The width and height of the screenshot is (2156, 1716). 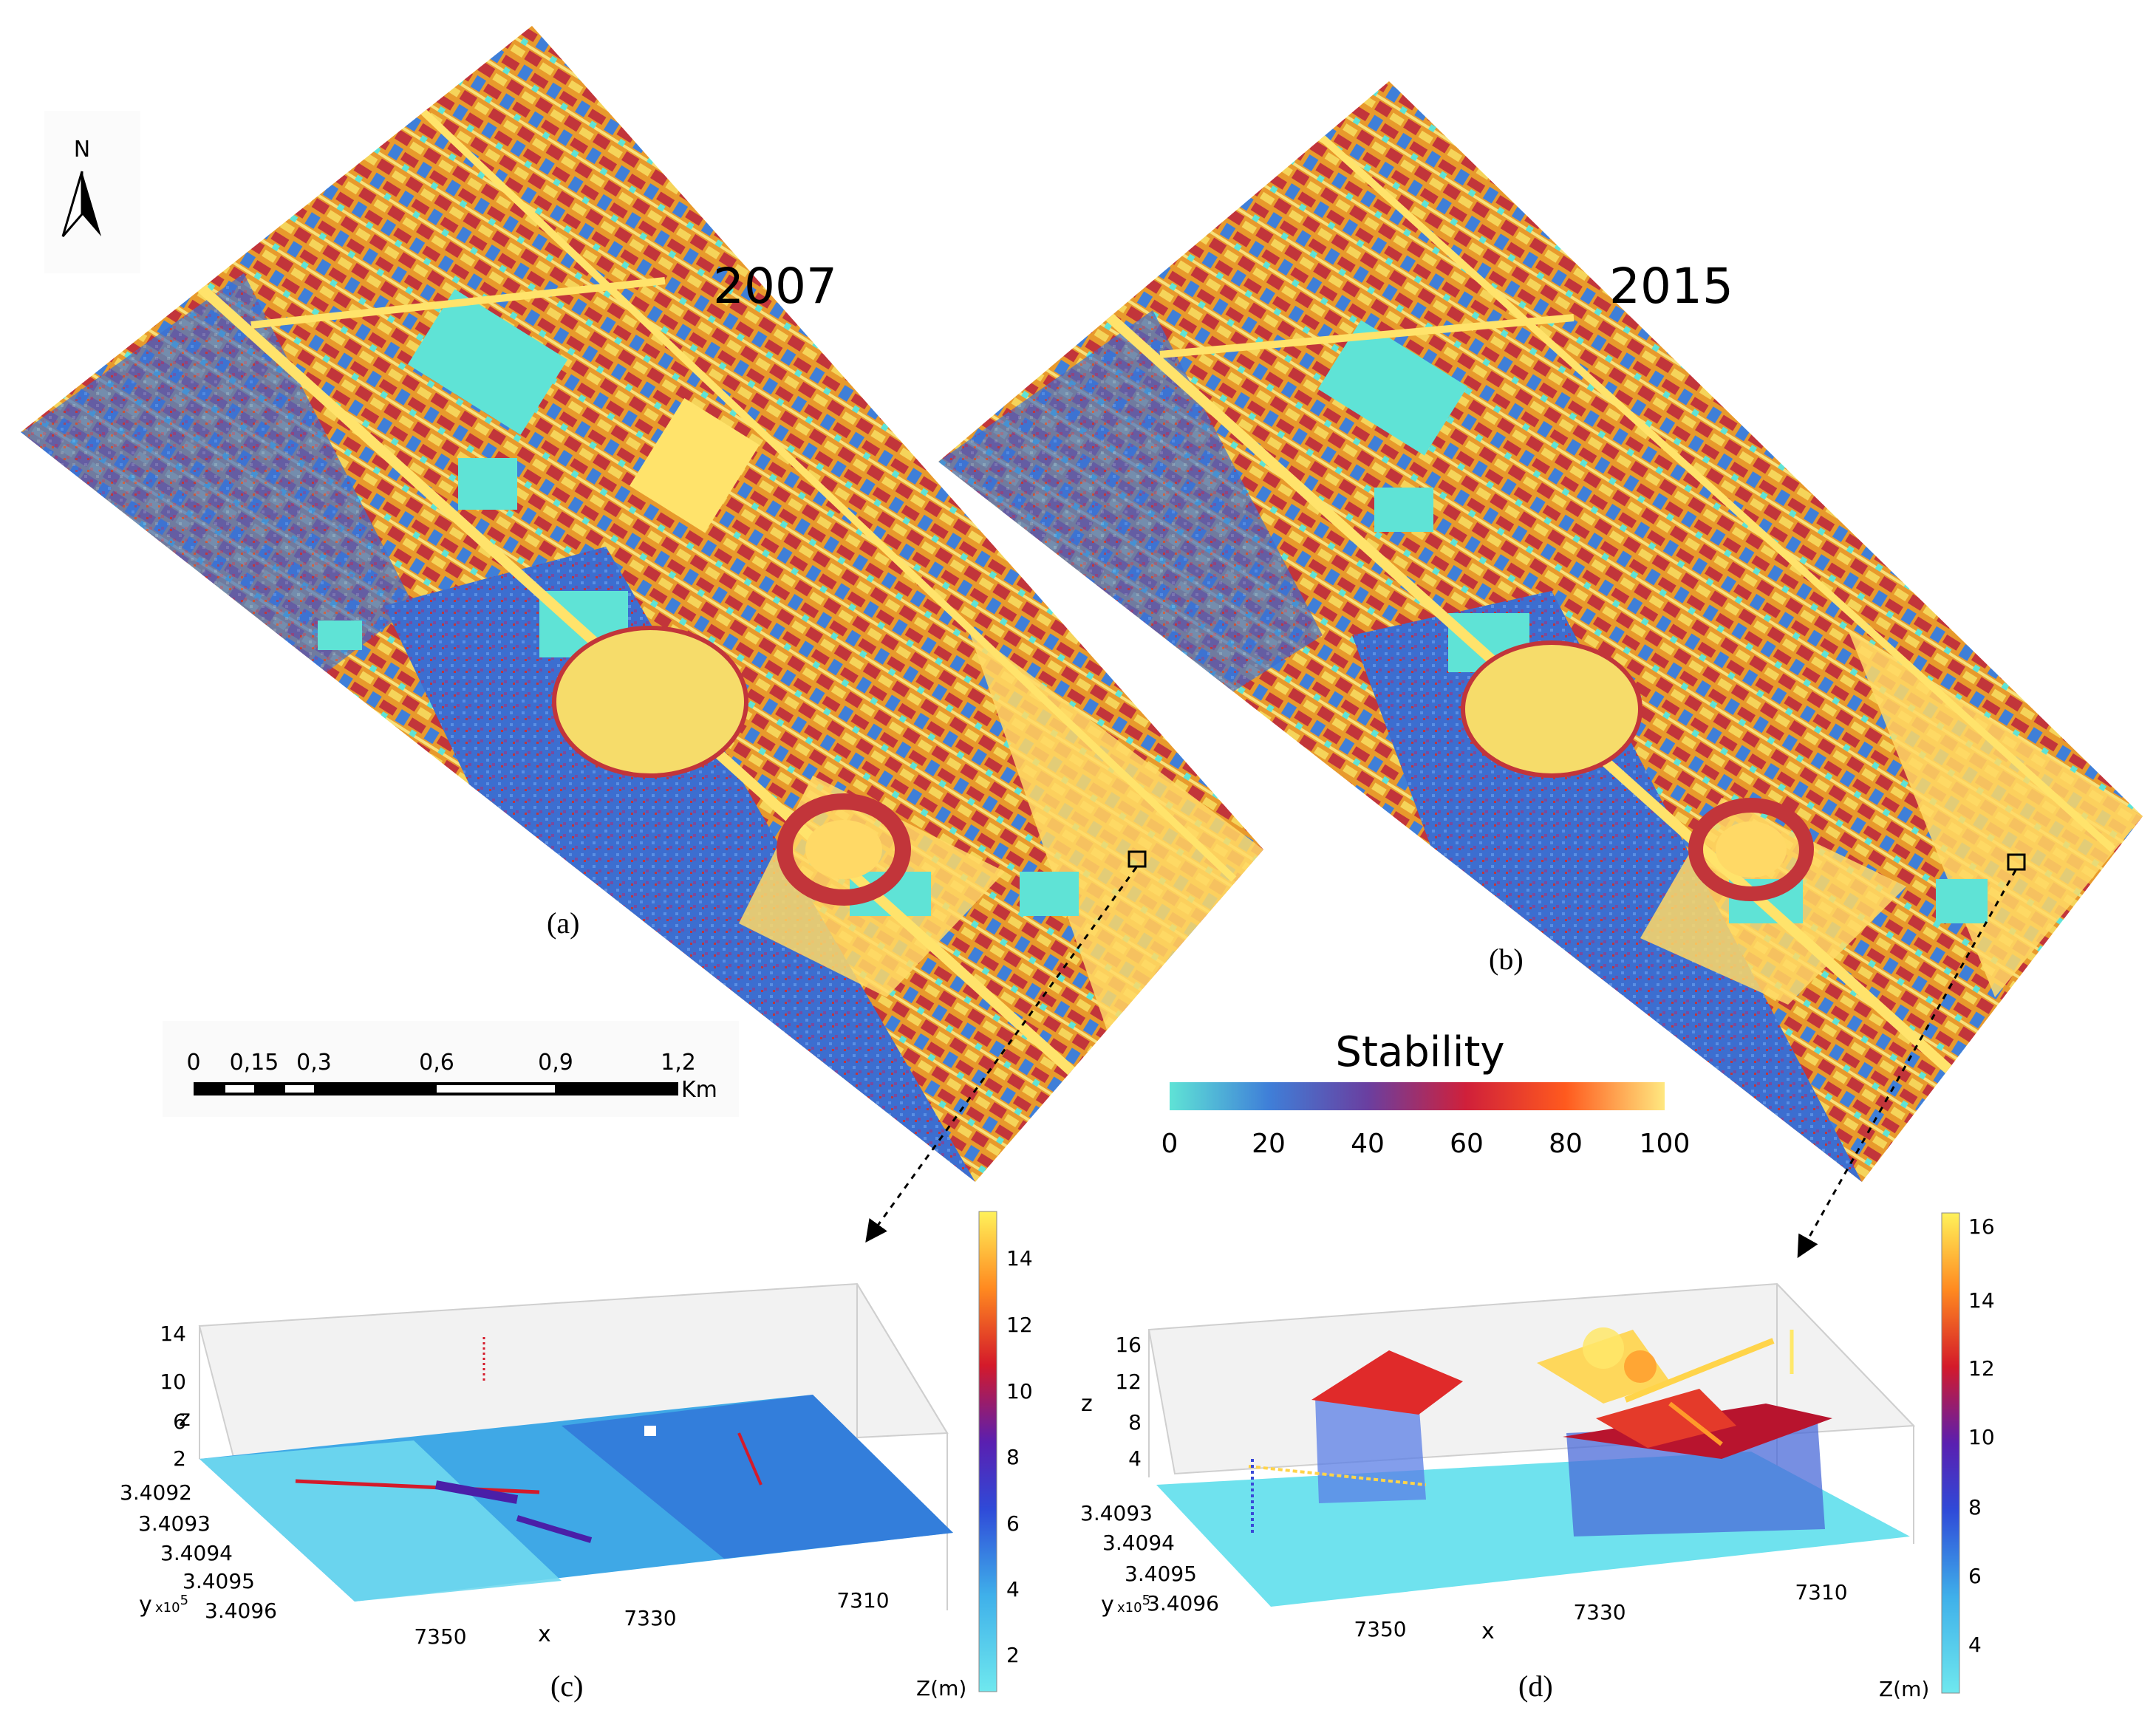 I want to click on panel-label-b: (b), so click(x=1506, y=960).